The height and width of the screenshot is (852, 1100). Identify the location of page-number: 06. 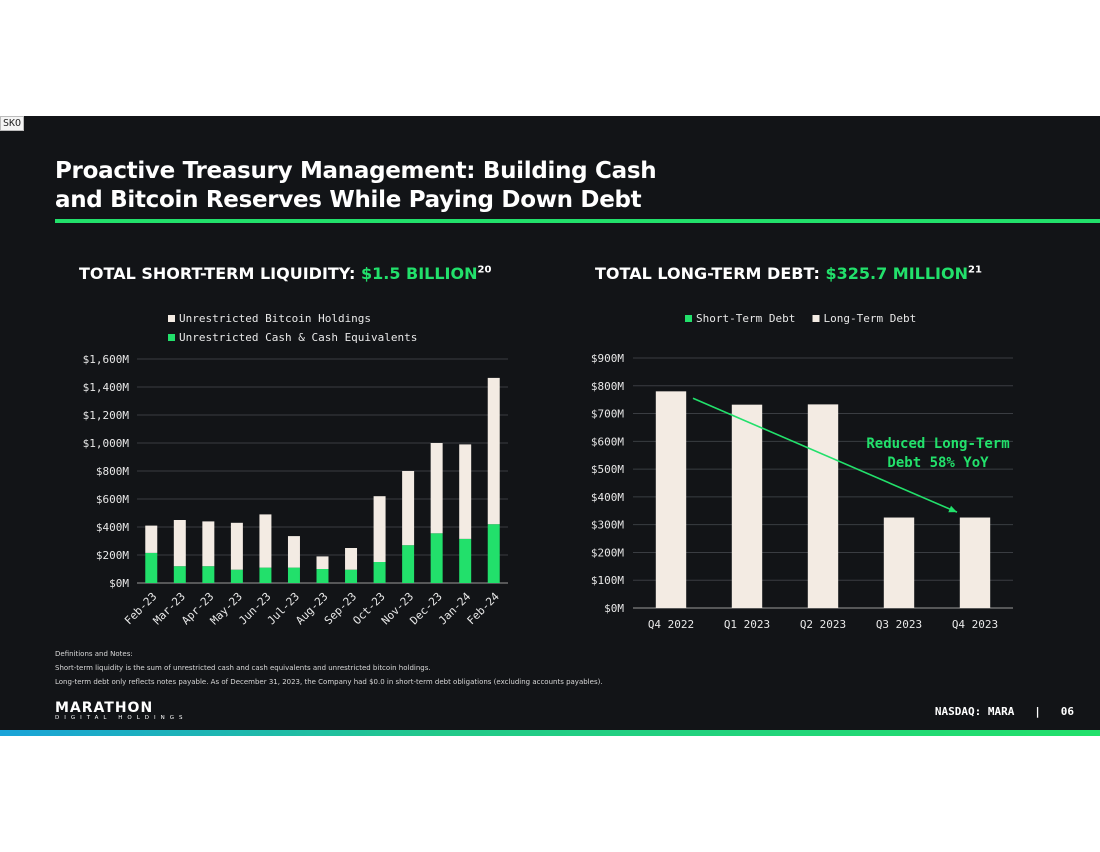
(1067, 711).